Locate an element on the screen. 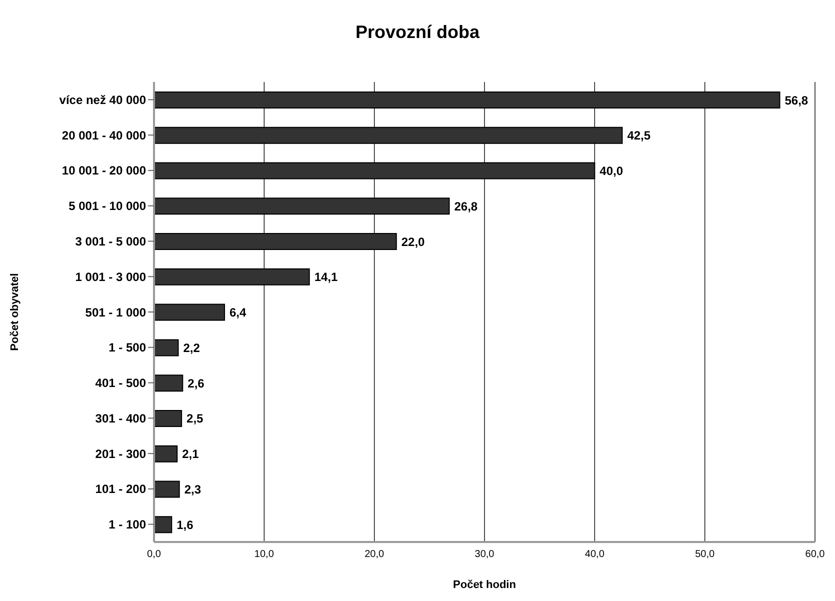 The height and width of the screenshot is (601, 835). x-tick-label: 60,0 is located at coordinates (815, 554).